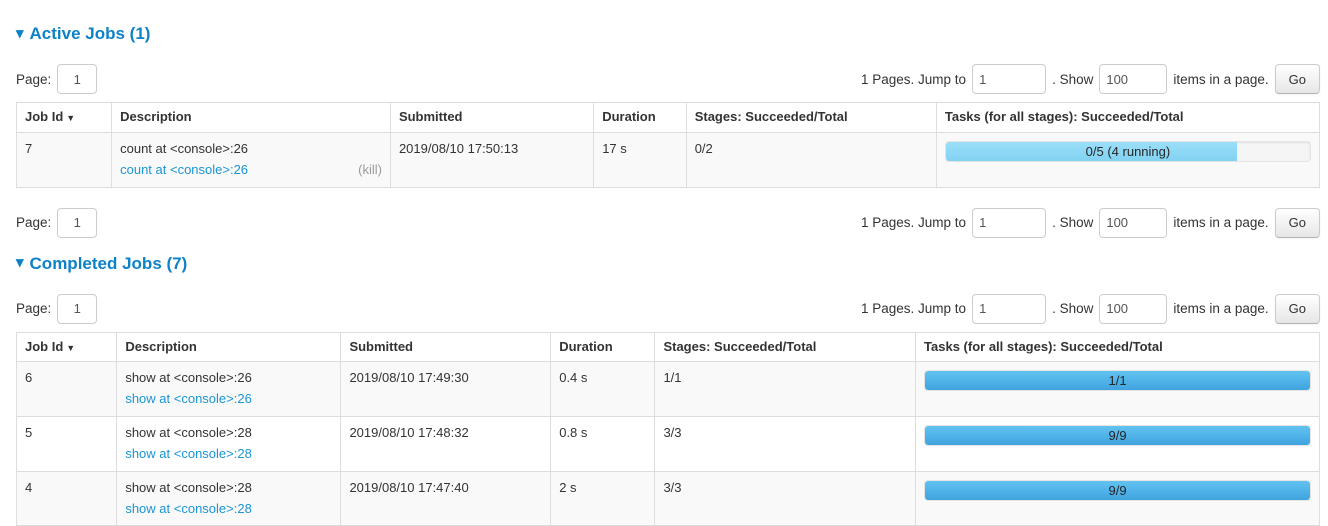 The width and height of the screenshot is (1328, 526). I want to click on progress-label: 1/1, so click(1117, 381).